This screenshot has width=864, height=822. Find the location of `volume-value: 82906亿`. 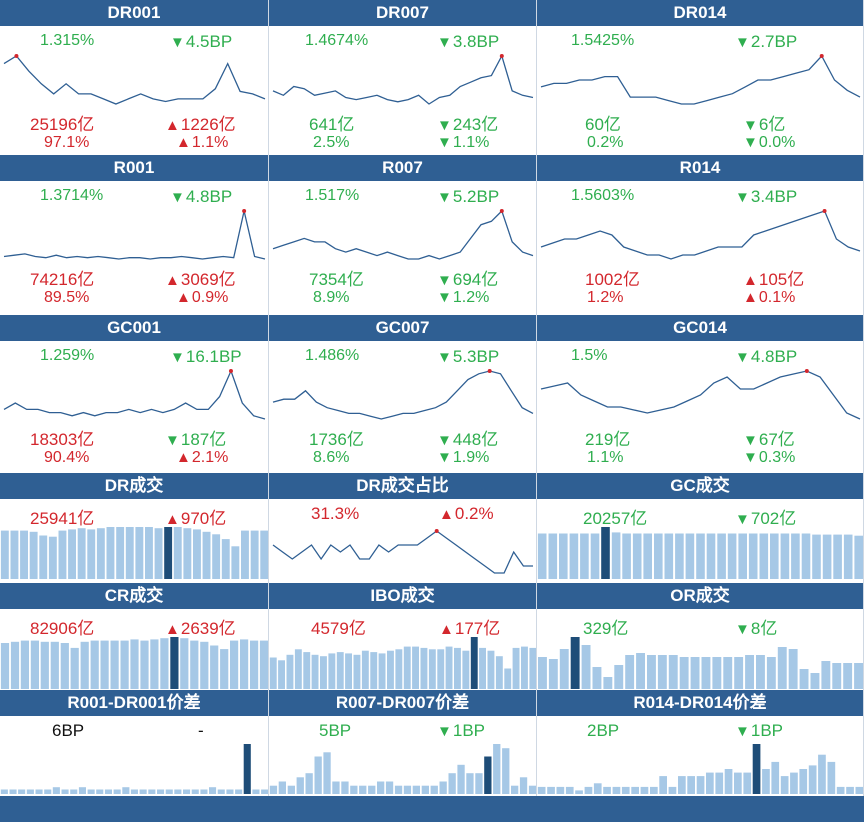

volume-value: 82906亿 is located at coordinates (62, 628).